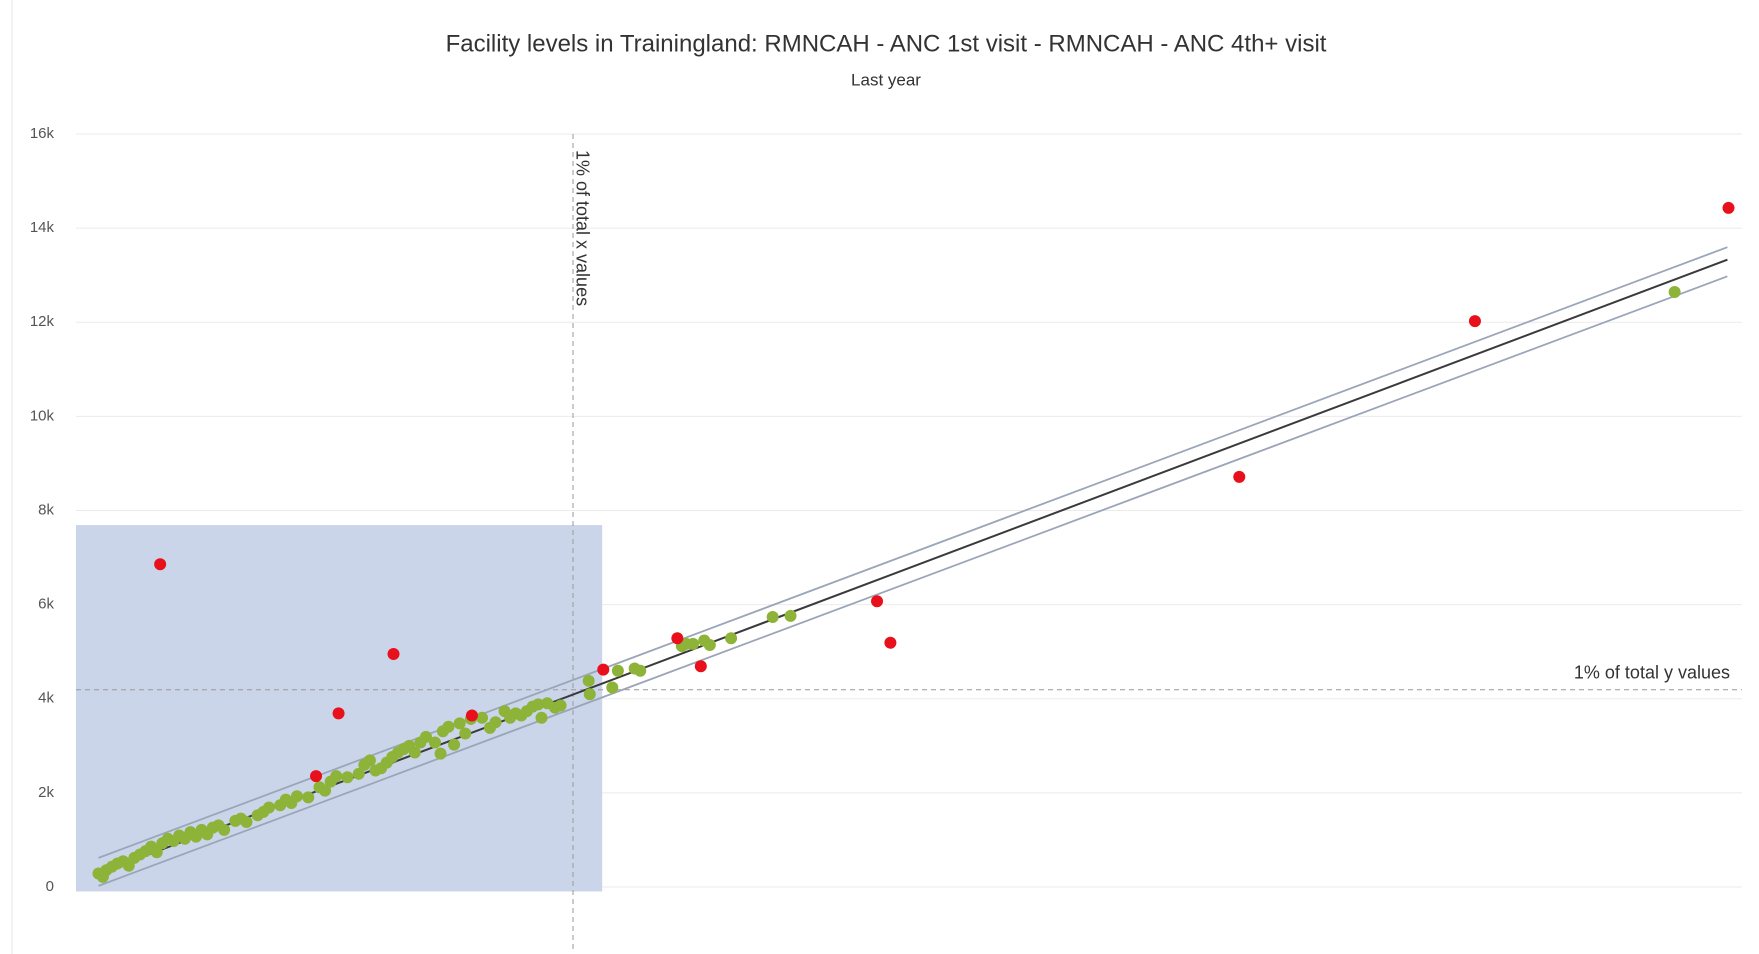  Describe the element at coordinates (46, 792) in the screenshot. I see `y-tick-label: 2k` at that location.